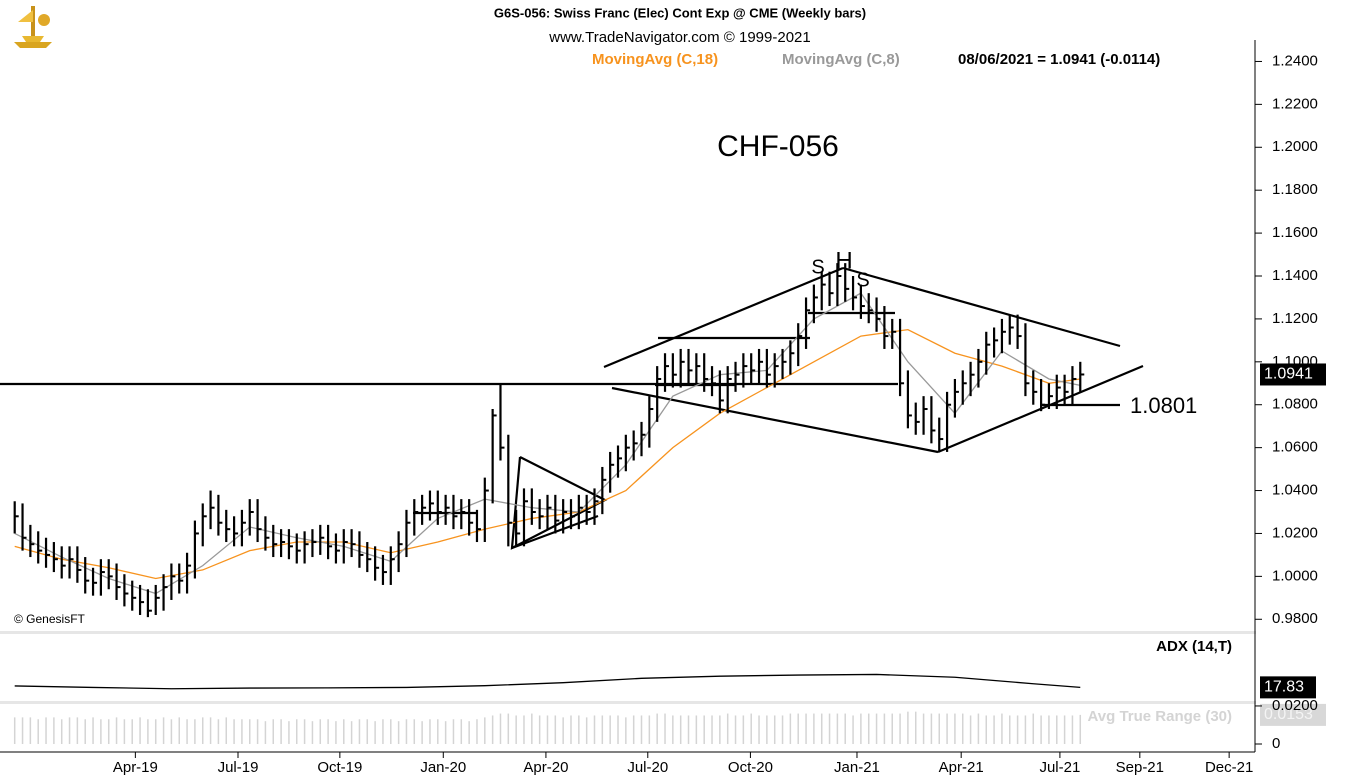 Image resolution: width=1349 pixels, height=782 pixels. I want to click on y-tick-label: 1.0600, so click(1295, 447).